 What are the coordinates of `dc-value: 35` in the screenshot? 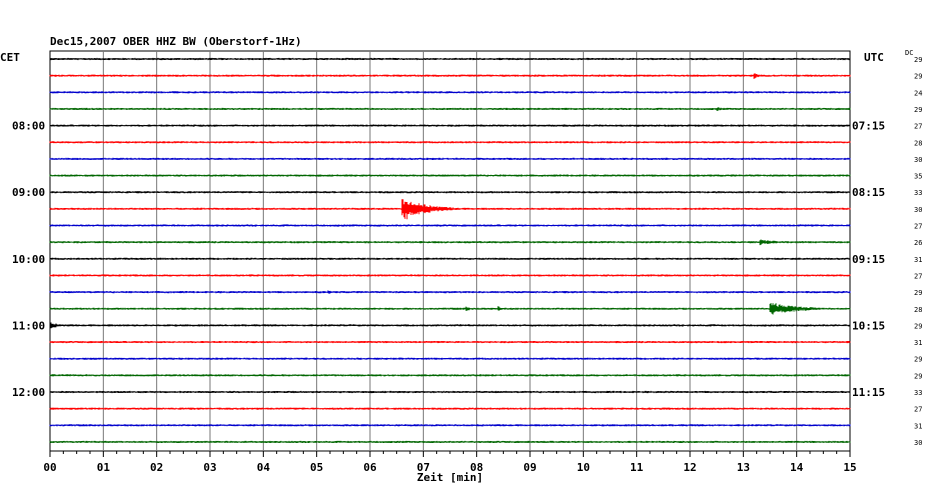 It's located at (918, 177).